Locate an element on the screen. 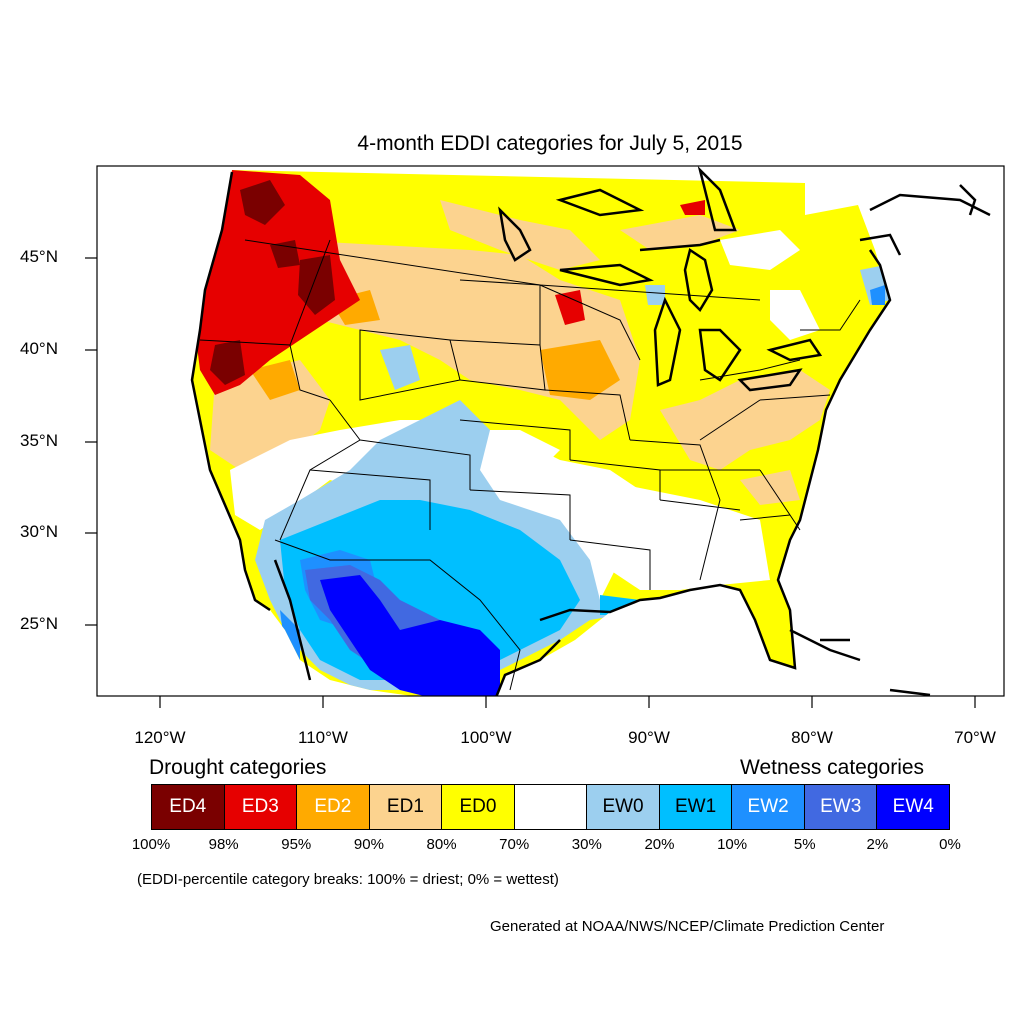  break-label: 2% is located at coordinates (877, 844).